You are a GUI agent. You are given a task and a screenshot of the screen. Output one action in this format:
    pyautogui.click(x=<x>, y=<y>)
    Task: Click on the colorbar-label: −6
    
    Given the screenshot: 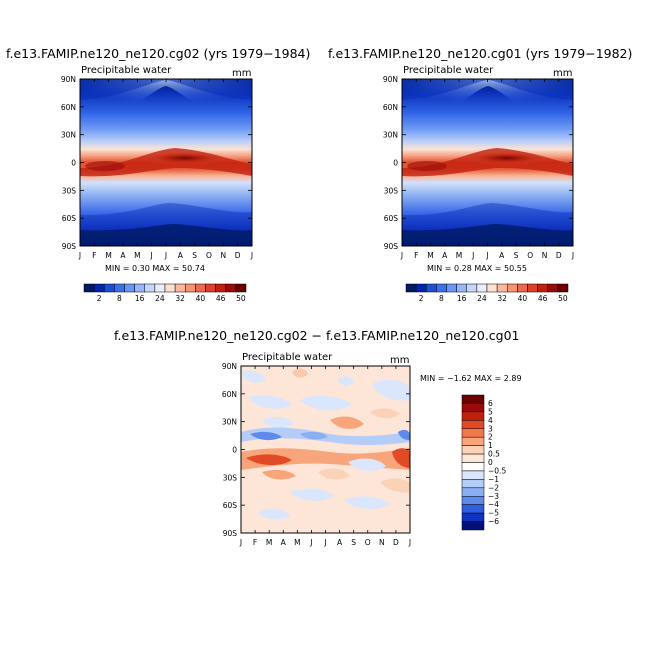 What is the action you would take?
    pyautogui.click(x=493, y=521)
    